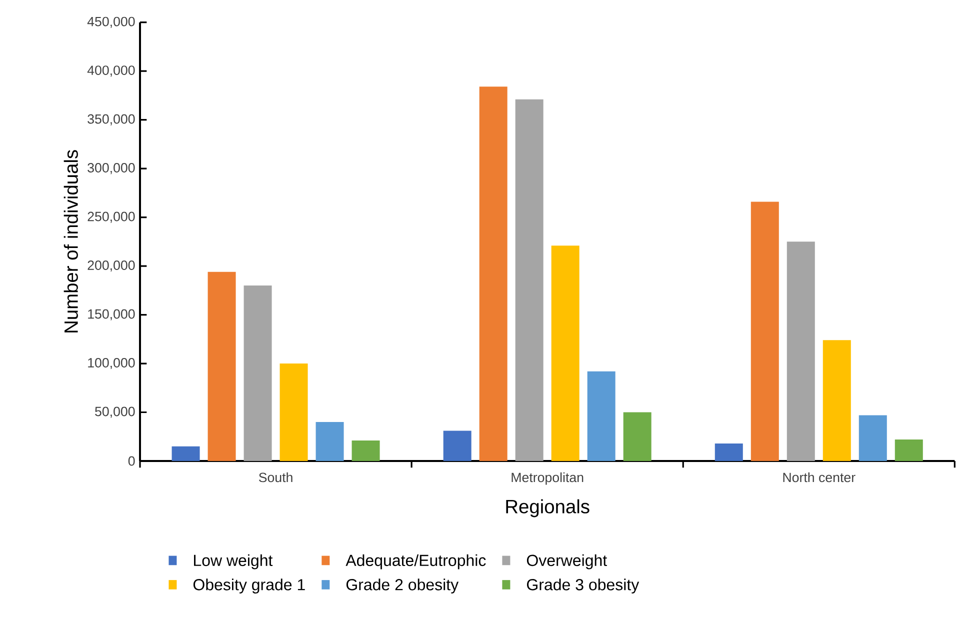  What do you see at coordinates (416, 562) in the screenshot?
I see `legend-label: Adequate/Eutrophic` at bounding box center [416, 562].